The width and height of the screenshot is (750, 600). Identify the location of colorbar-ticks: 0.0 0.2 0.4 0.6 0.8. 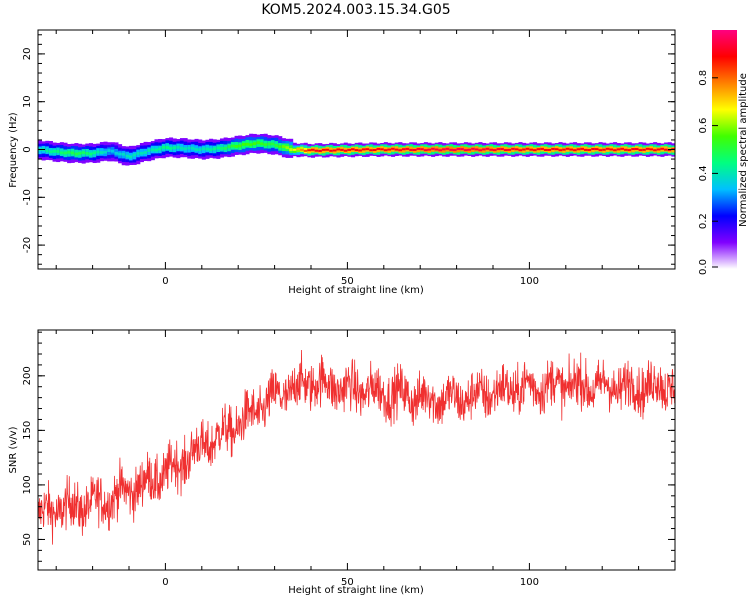
(708, 172).